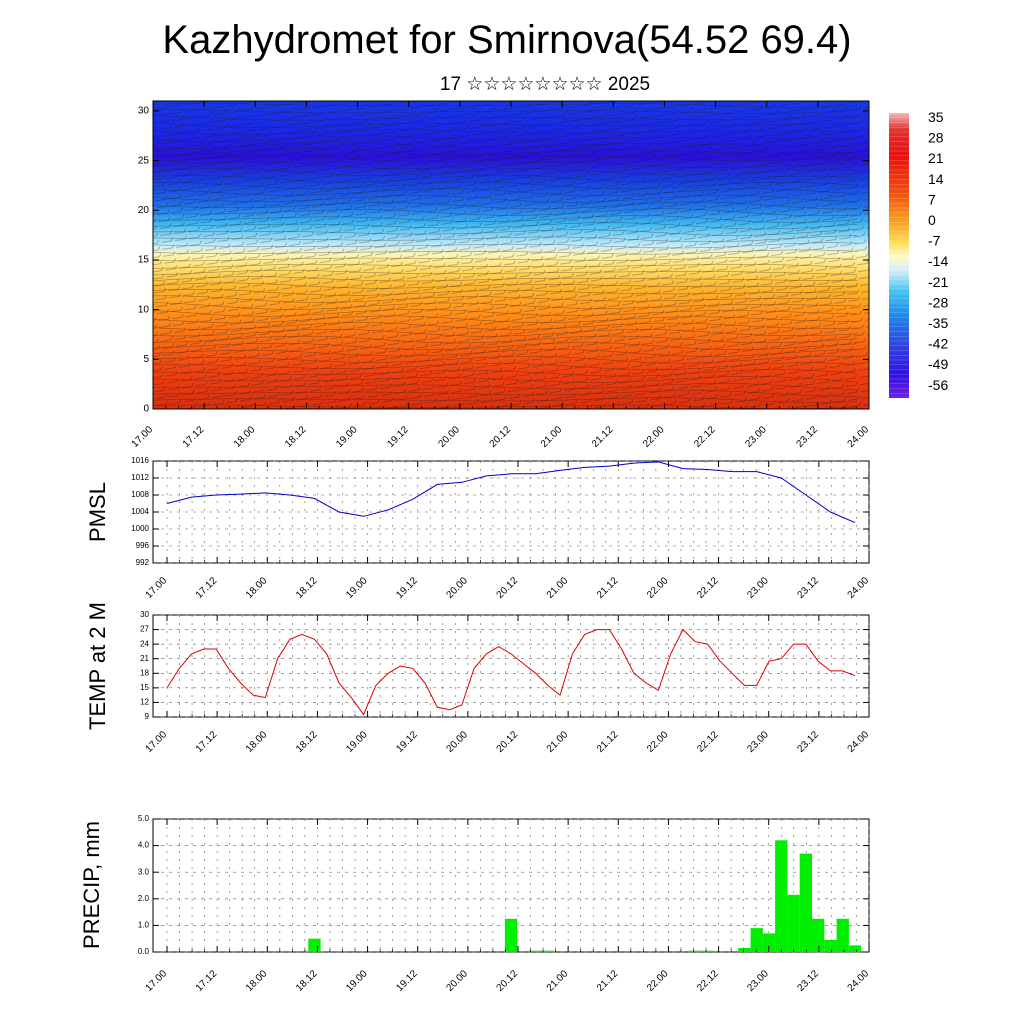  Describe the element at coordinates (144, 260) in the screenshot. I see `cs-y-label: 15` at that location.